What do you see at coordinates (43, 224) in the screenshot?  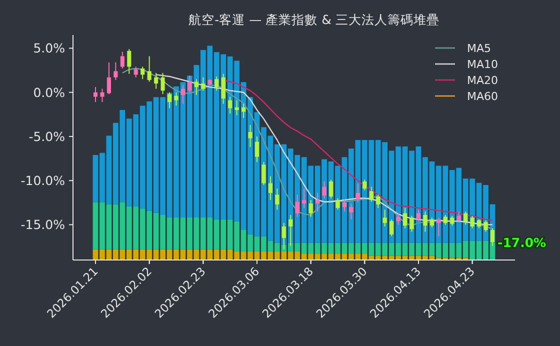 I see `y-tick-label: -15.0%` at bounding box center [43, 224].